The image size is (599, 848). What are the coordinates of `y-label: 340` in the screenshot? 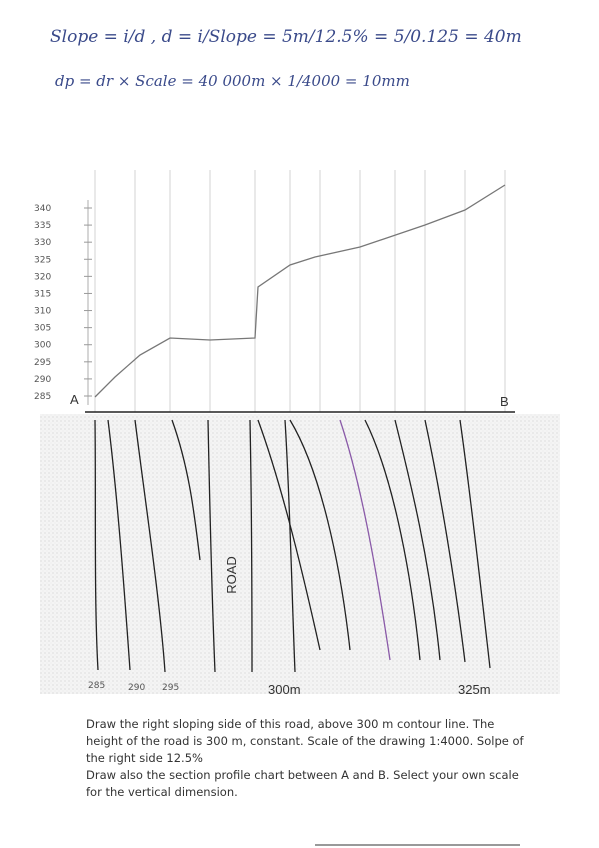 It's located at (42, 209).